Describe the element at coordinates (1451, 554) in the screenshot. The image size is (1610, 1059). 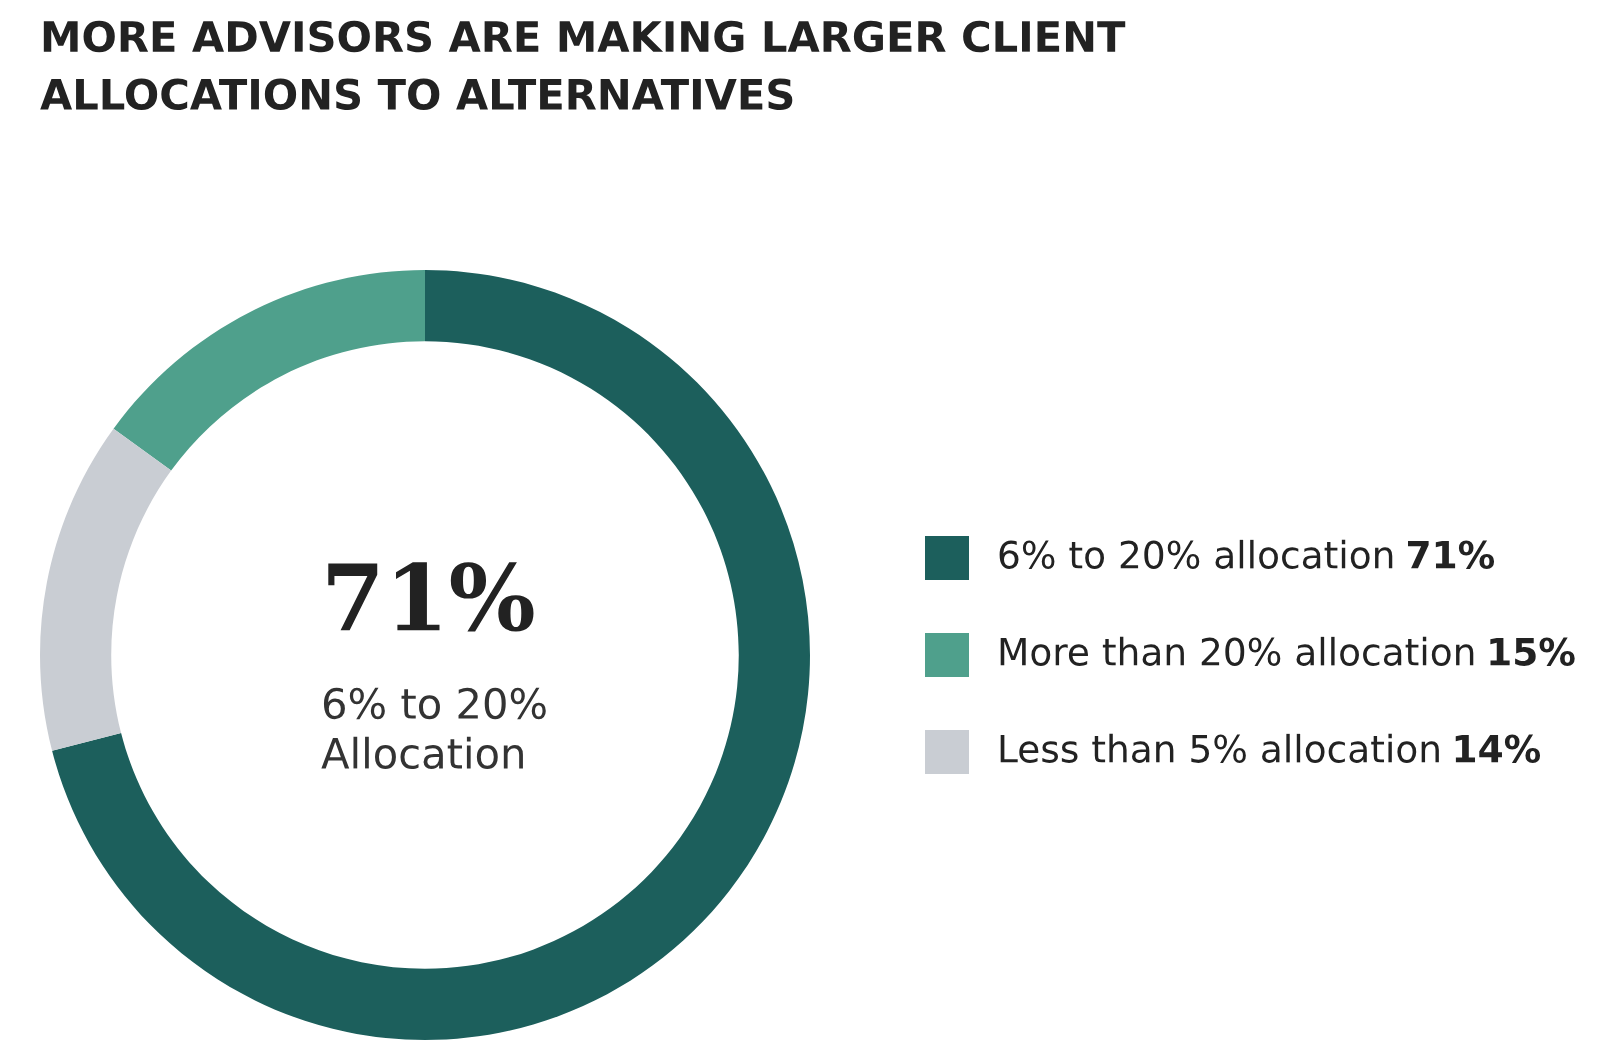
I see `data-label: 71%` at that location.